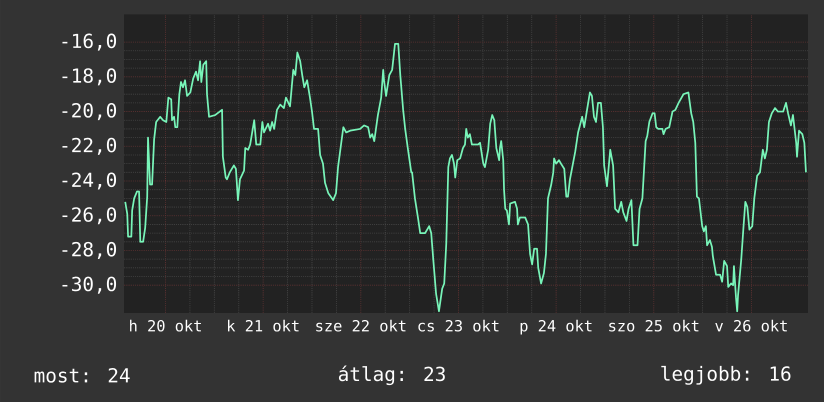 The image size is (824, 402). What do you see at coordinates (556, 327) in the screenshot?
I see `x-tick-label: p 24 okt` at bounding box center [556, 327].